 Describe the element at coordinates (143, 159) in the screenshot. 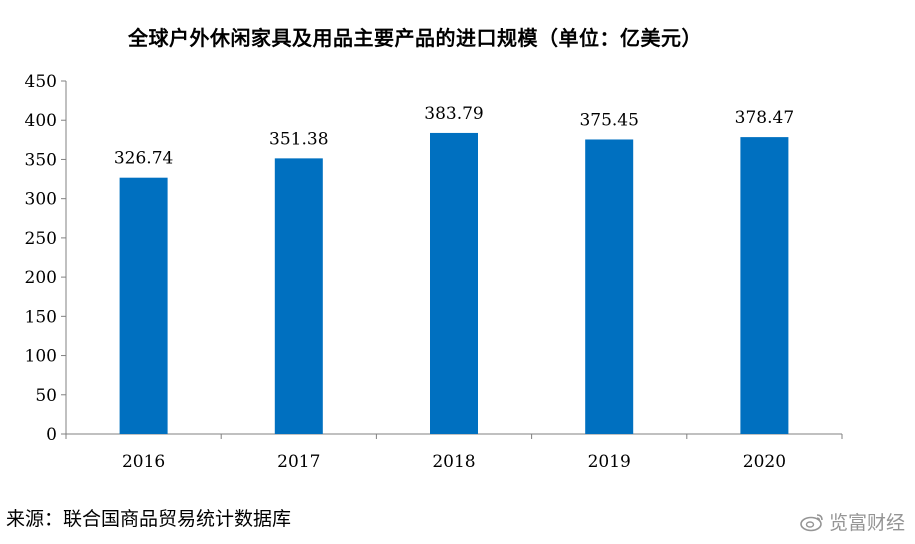

I see `data-label: 326.74` at that location.